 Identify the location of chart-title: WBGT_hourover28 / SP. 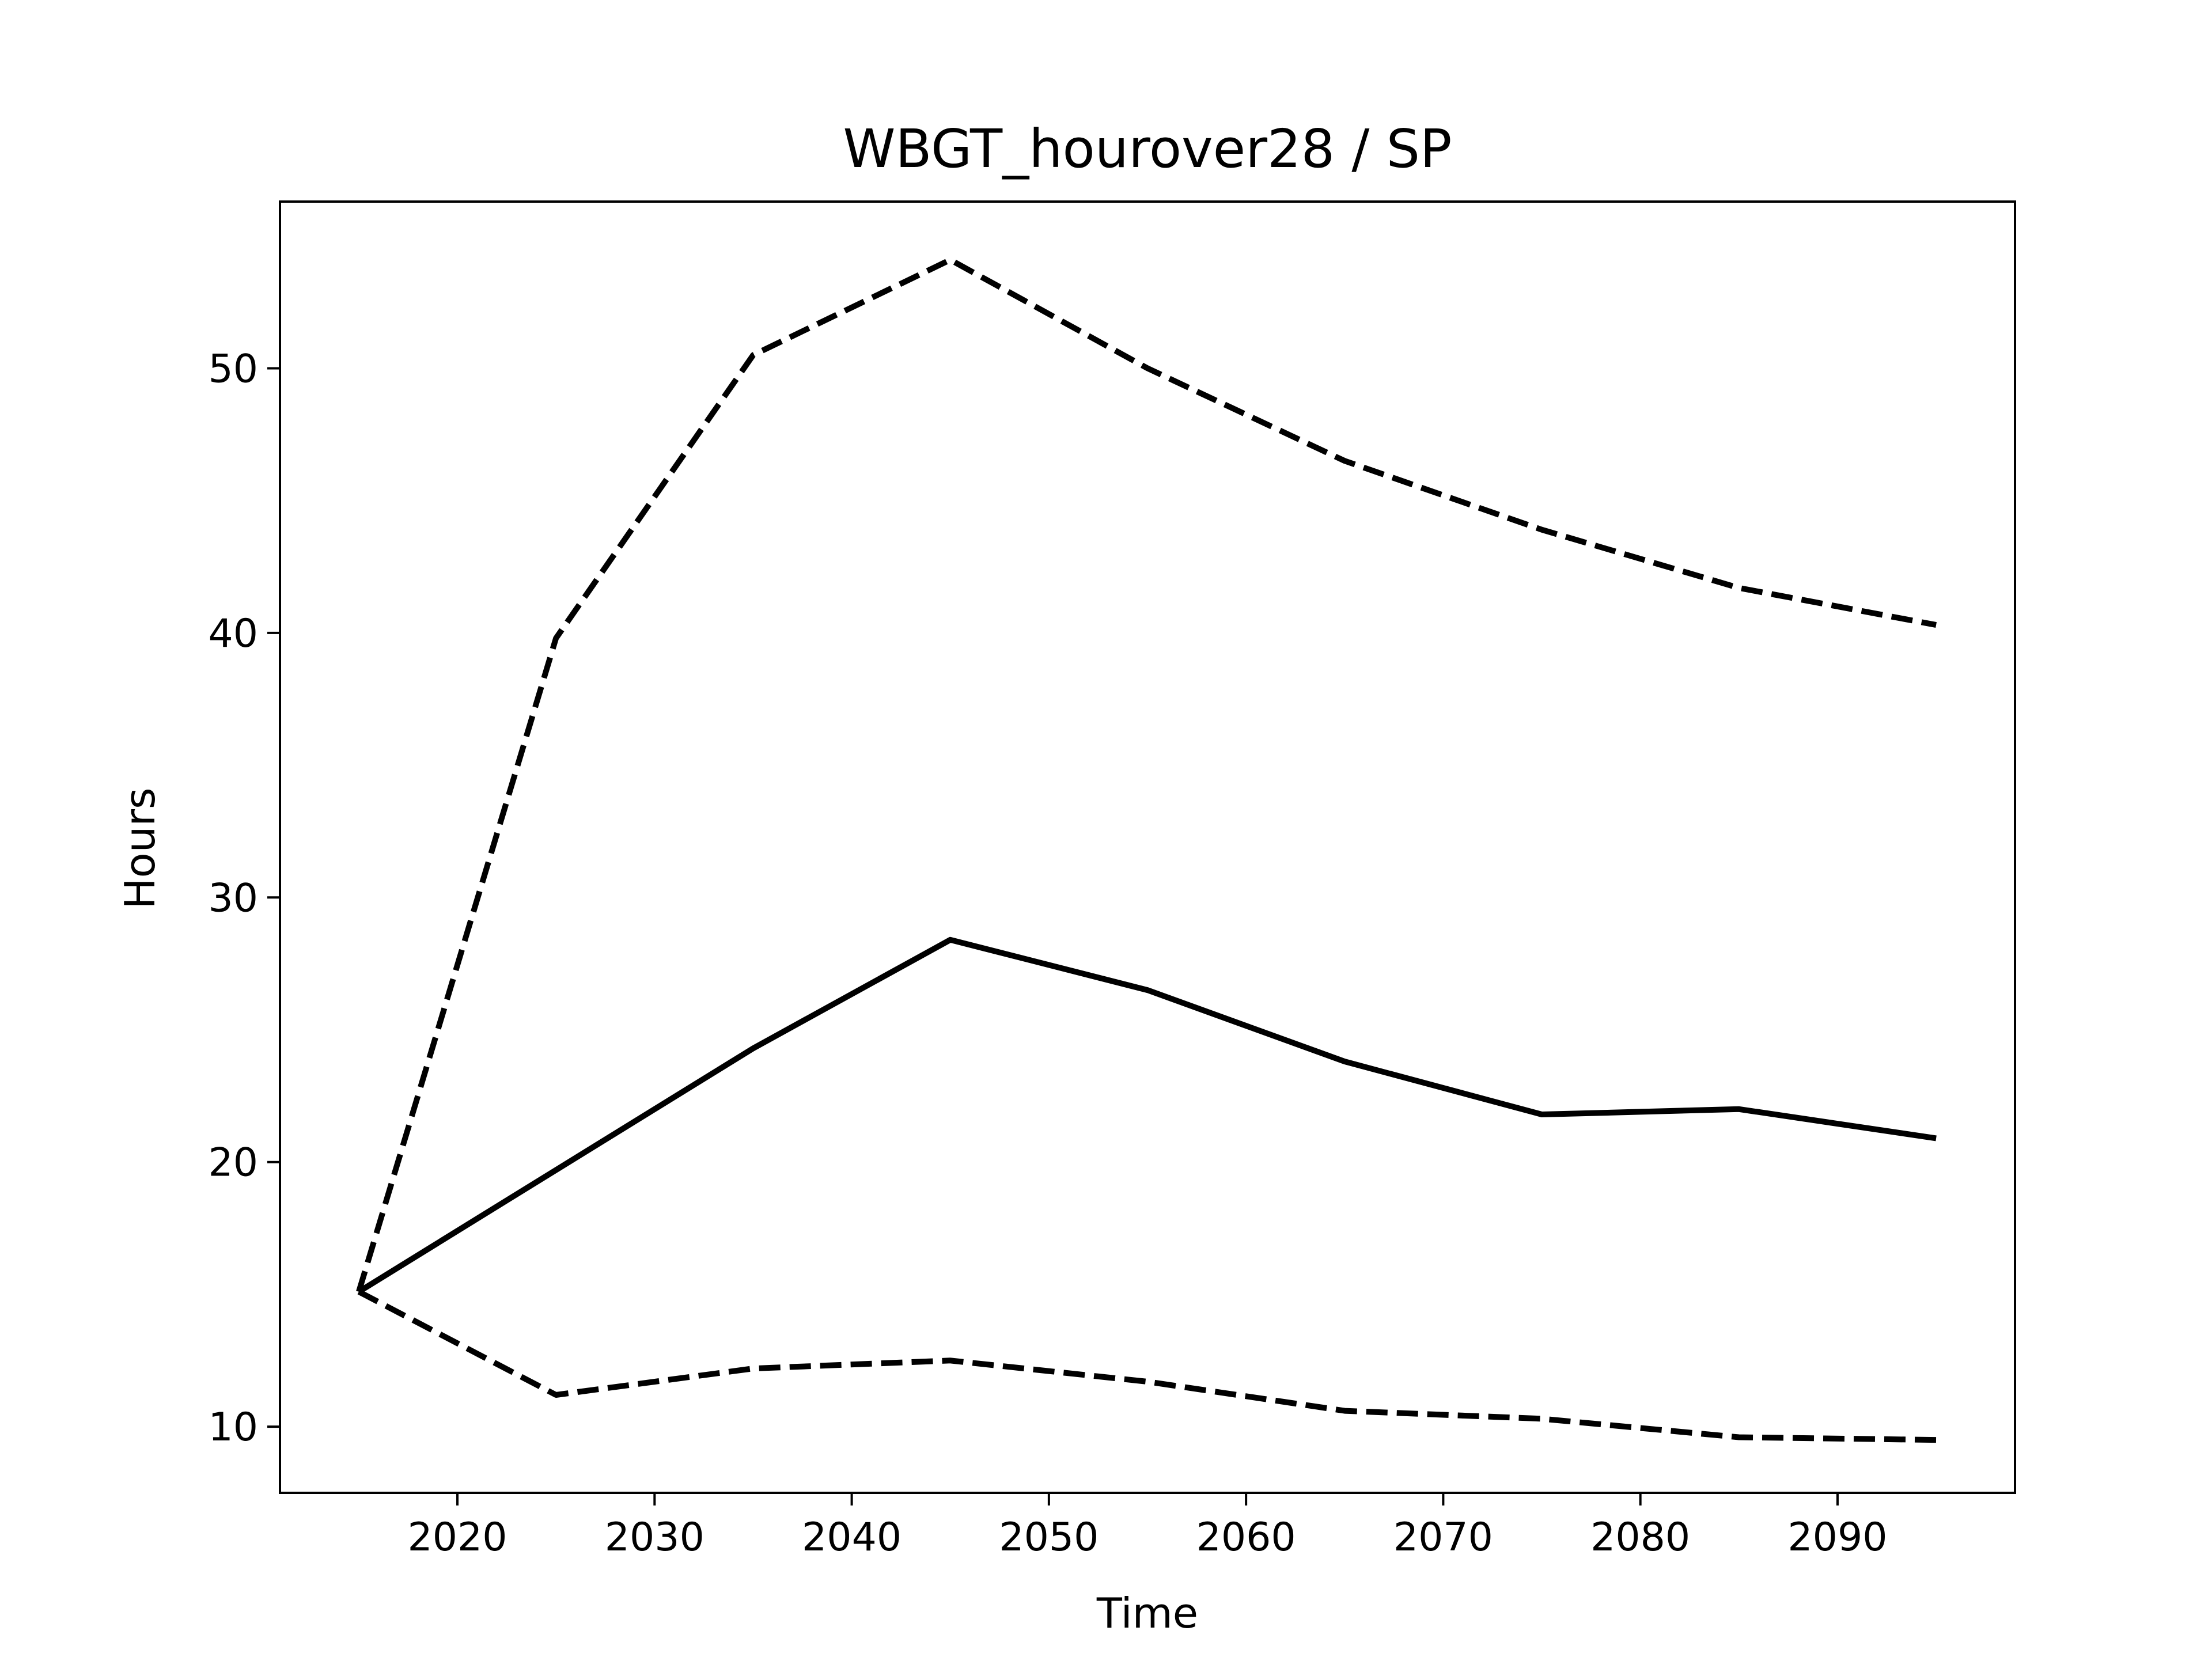
(1147, 149).